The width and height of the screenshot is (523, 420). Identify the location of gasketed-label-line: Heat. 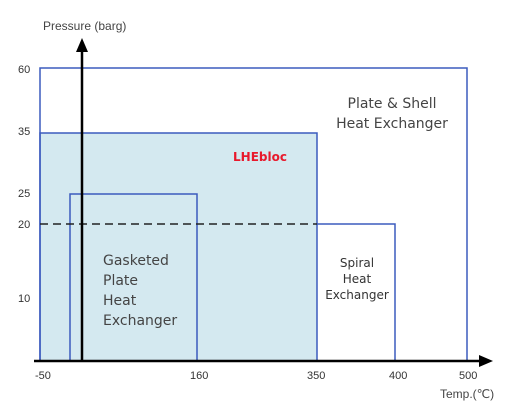
(120, 301).